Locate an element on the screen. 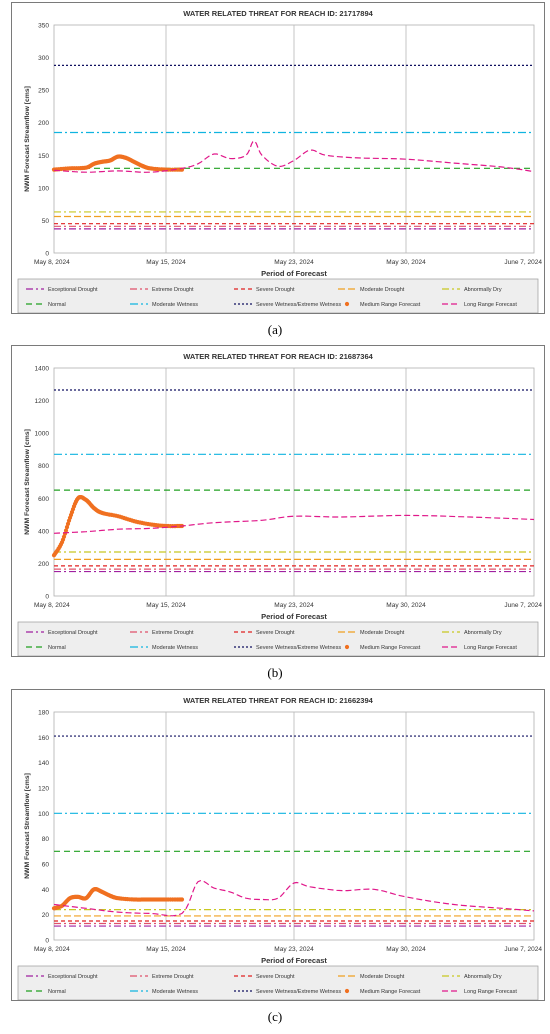 This screenshot has width=550, height=1034. y-tick-label: 60 is located at coordinates (46, 865).